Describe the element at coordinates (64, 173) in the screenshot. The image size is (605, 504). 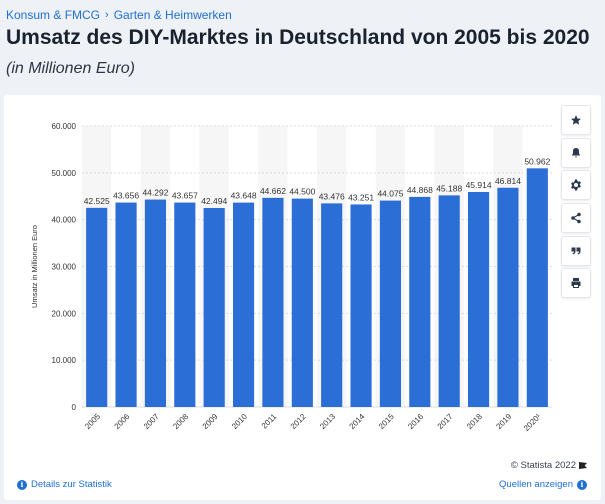
I see `y-tick-label: 50.000` at that location.